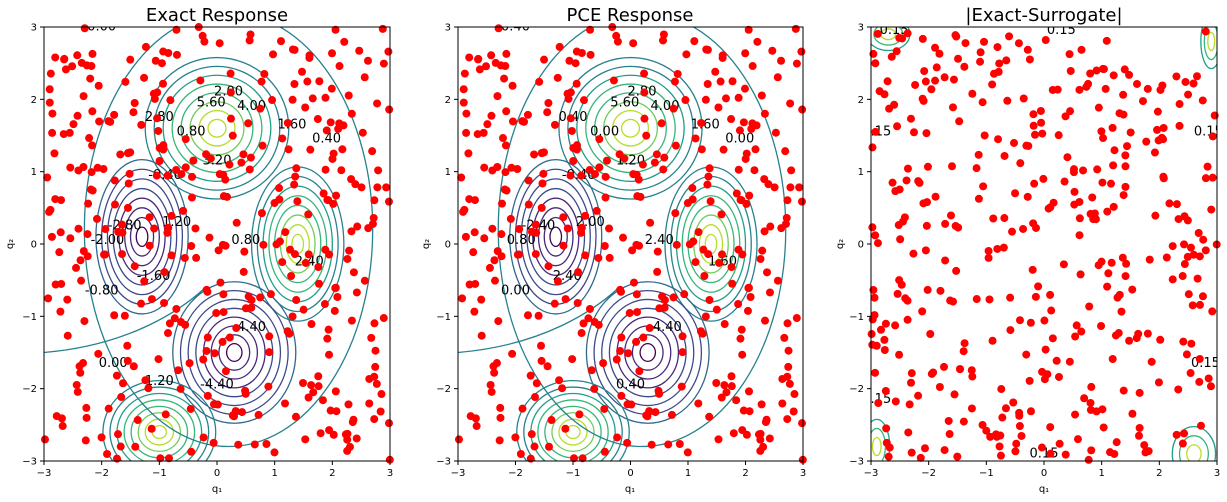  Describe the element at coordinates (840, 244) in the screenshot. I see `y-axis-label: q₂` at that location.